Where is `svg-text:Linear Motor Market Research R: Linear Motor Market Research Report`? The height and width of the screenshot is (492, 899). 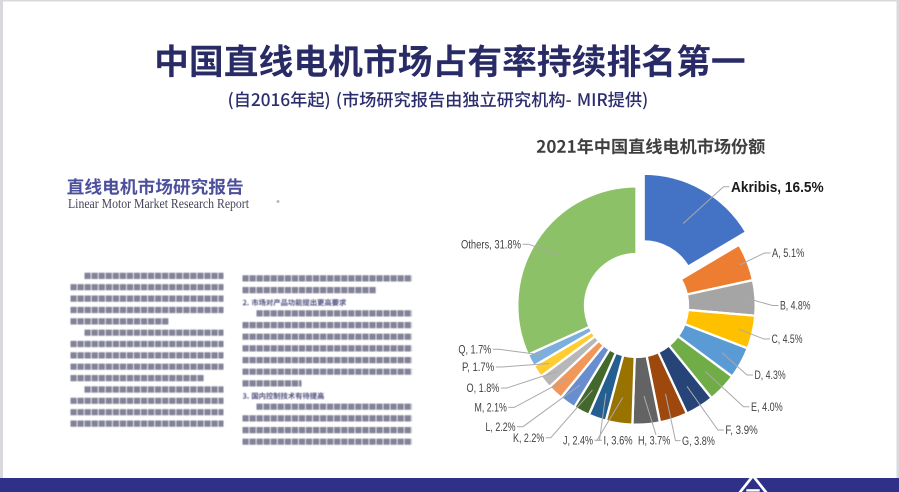
svg-text:Linear Motor Market Research R: Linear Motor Market Research Report is located at coordinates (158, 203).